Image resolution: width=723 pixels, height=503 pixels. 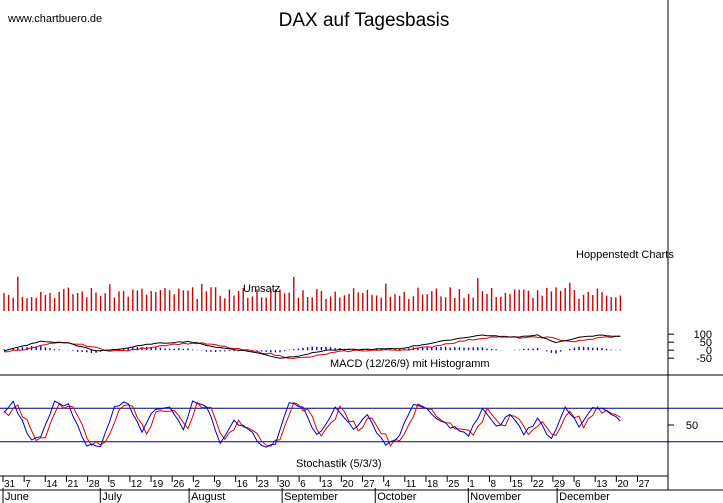 What do you see at coordinates (518, 484) in the screenshot?
I see `x-tick-label: 15` at bounding box center [518, 484].